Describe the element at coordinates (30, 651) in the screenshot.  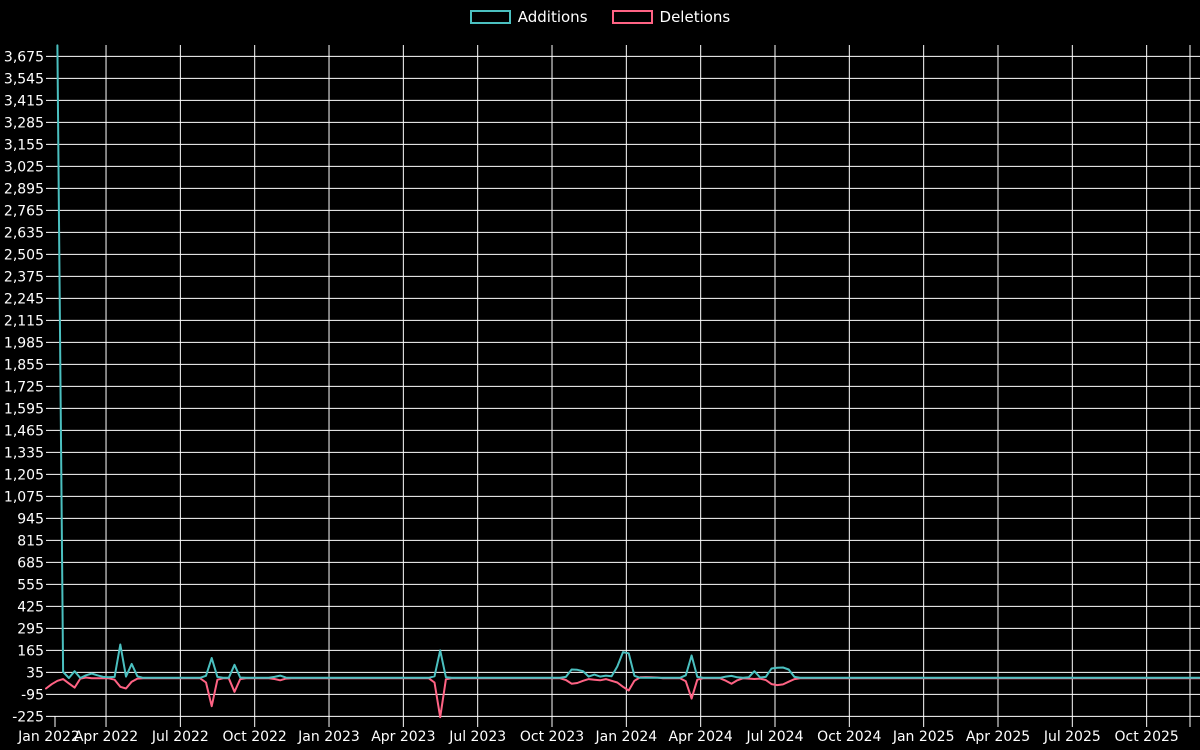
I see `y-tick-label: 165` at that location.